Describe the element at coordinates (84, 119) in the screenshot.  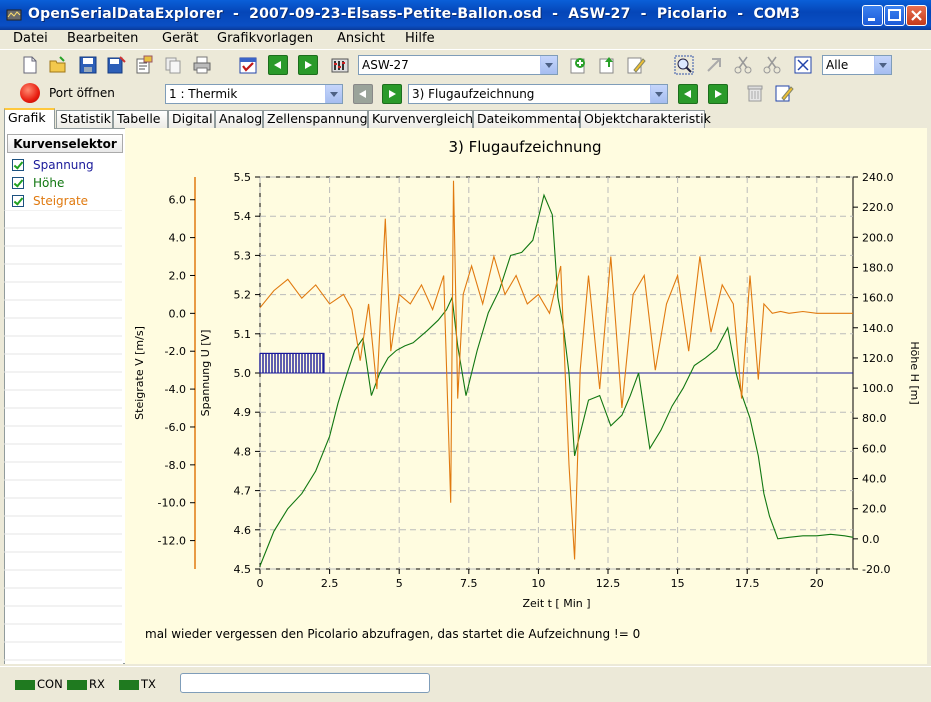
I see `tab-statistik: Statistik` at that location.